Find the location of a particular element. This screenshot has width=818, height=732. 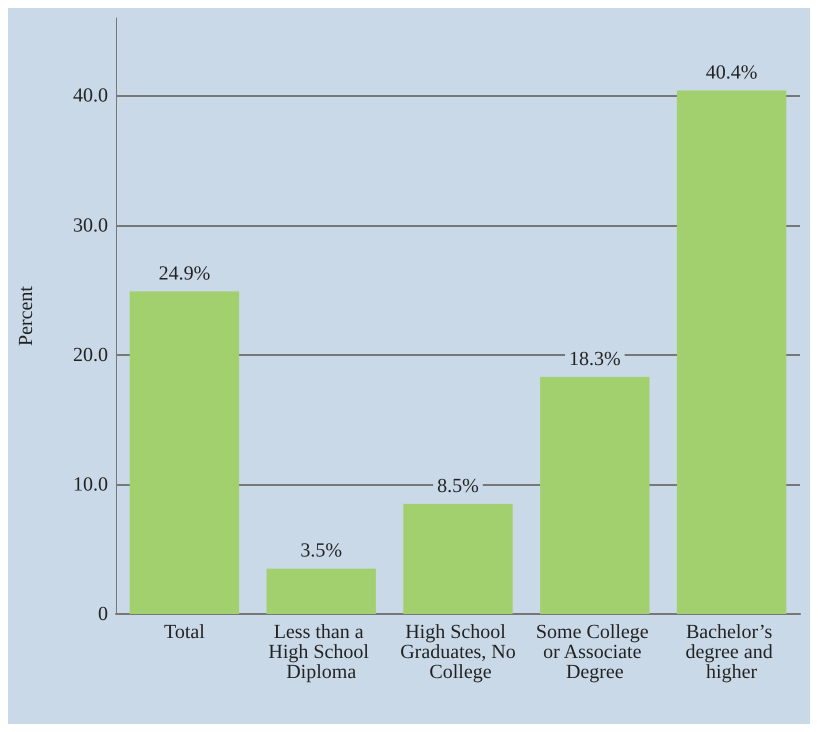

data-label: 8.5% is located at coordinates (458, 485).